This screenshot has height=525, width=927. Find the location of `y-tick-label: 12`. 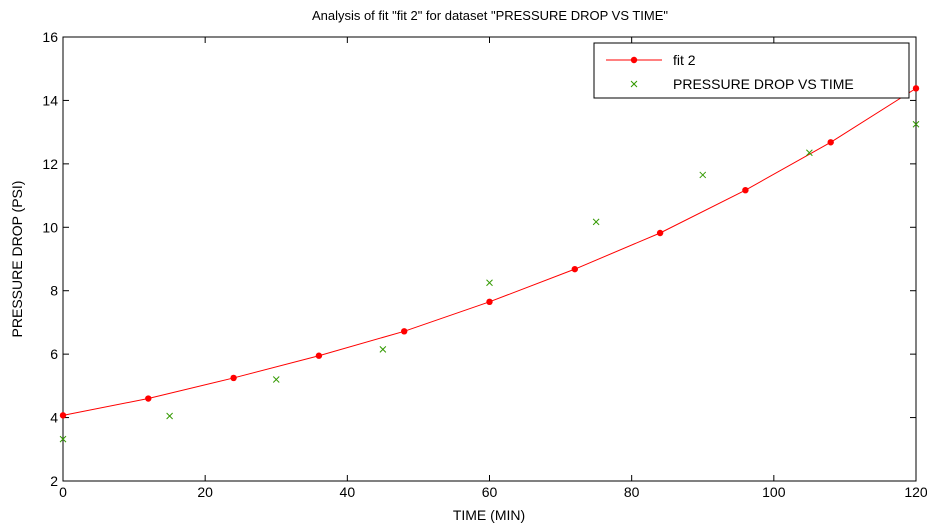

y-tick-label: 12 is located at coordinates (50, 164).